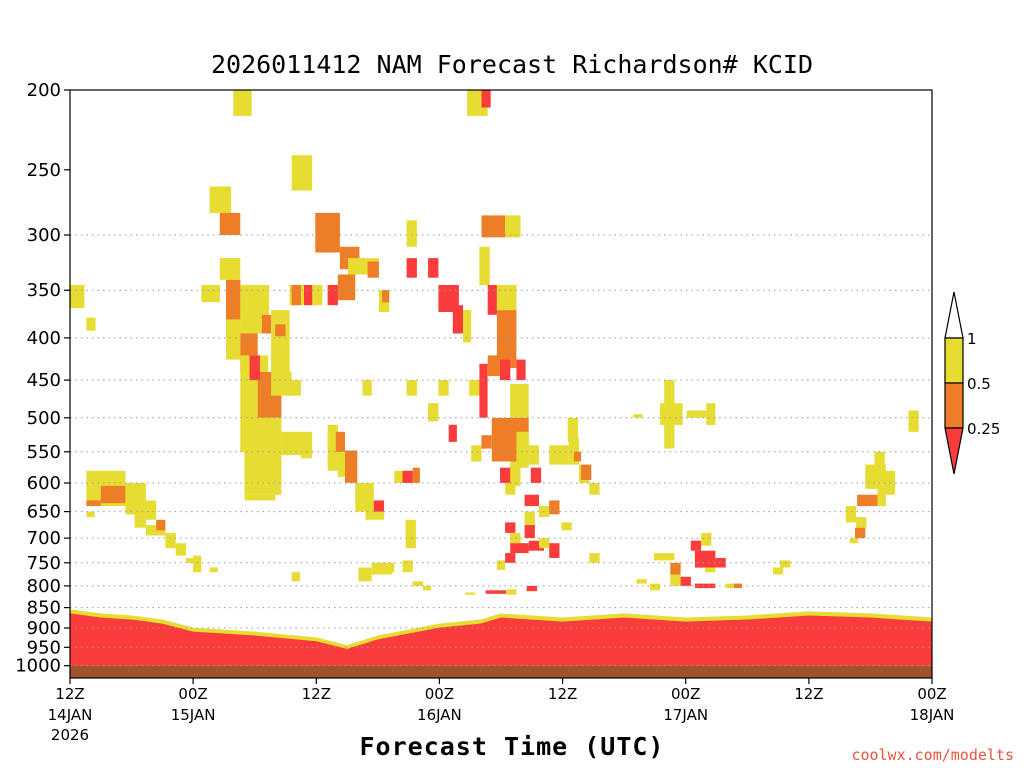 This screenshot has width=1024, height=768. Describe the element at coordinates (44, 512) in the screenshot. I see `y-tick-label: 650` at that location.